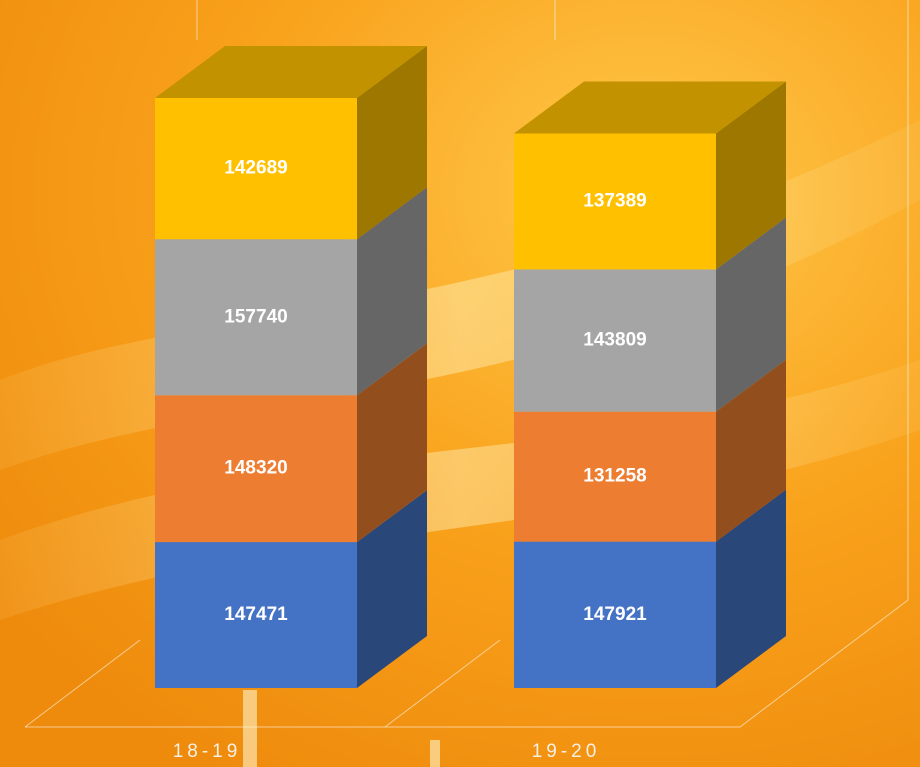 Image resolution: width=920 pixels, height=767 pixels. I want to click on data-label: 157740, so click(255, 316).